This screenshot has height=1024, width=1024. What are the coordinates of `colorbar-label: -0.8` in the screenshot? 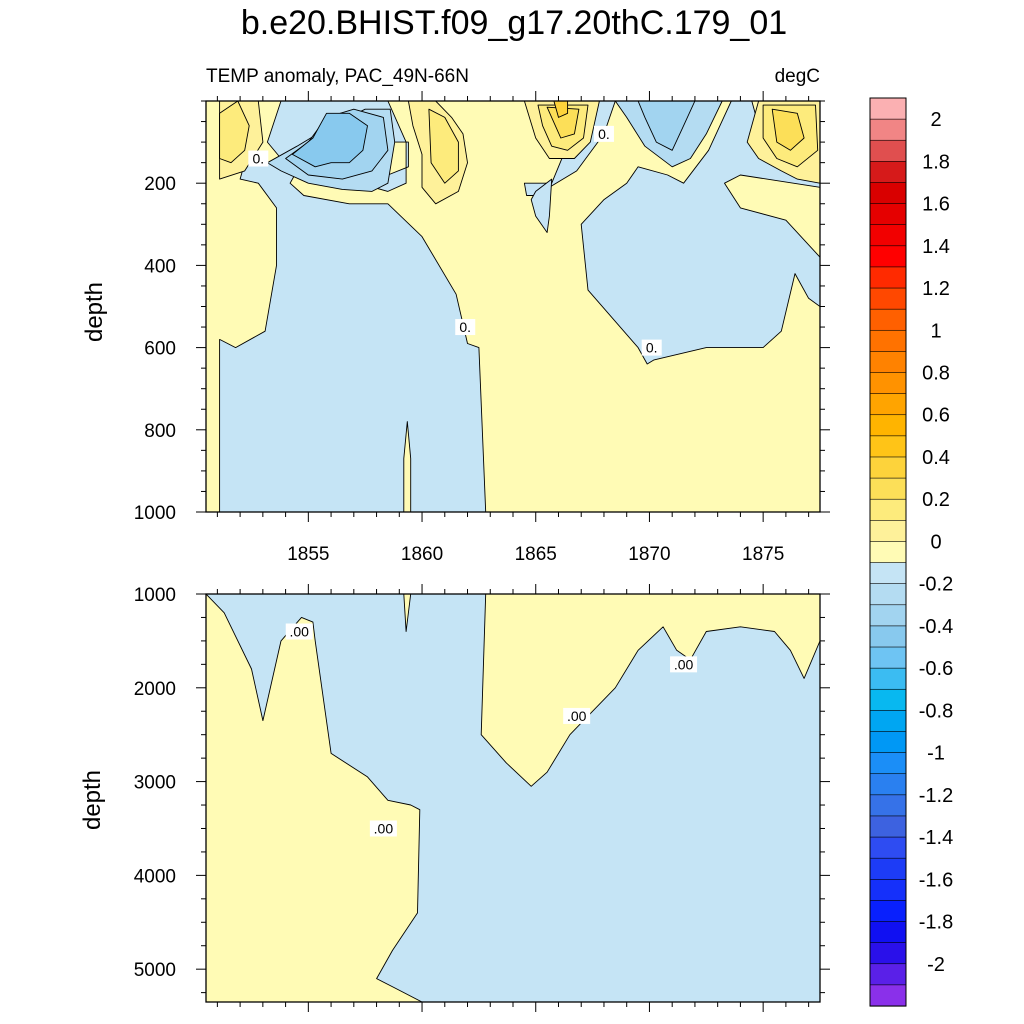 It's located at (936, 711).